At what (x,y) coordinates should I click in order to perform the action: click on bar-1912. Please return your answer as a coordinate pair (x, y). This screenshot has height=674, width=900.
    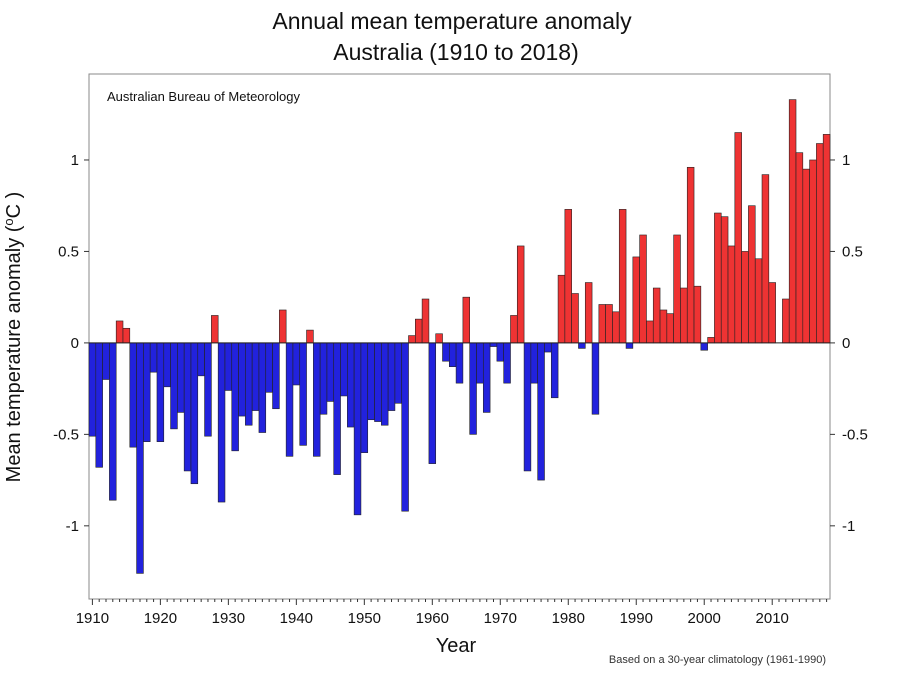
    Looking at the image, I should click on (106, 361).